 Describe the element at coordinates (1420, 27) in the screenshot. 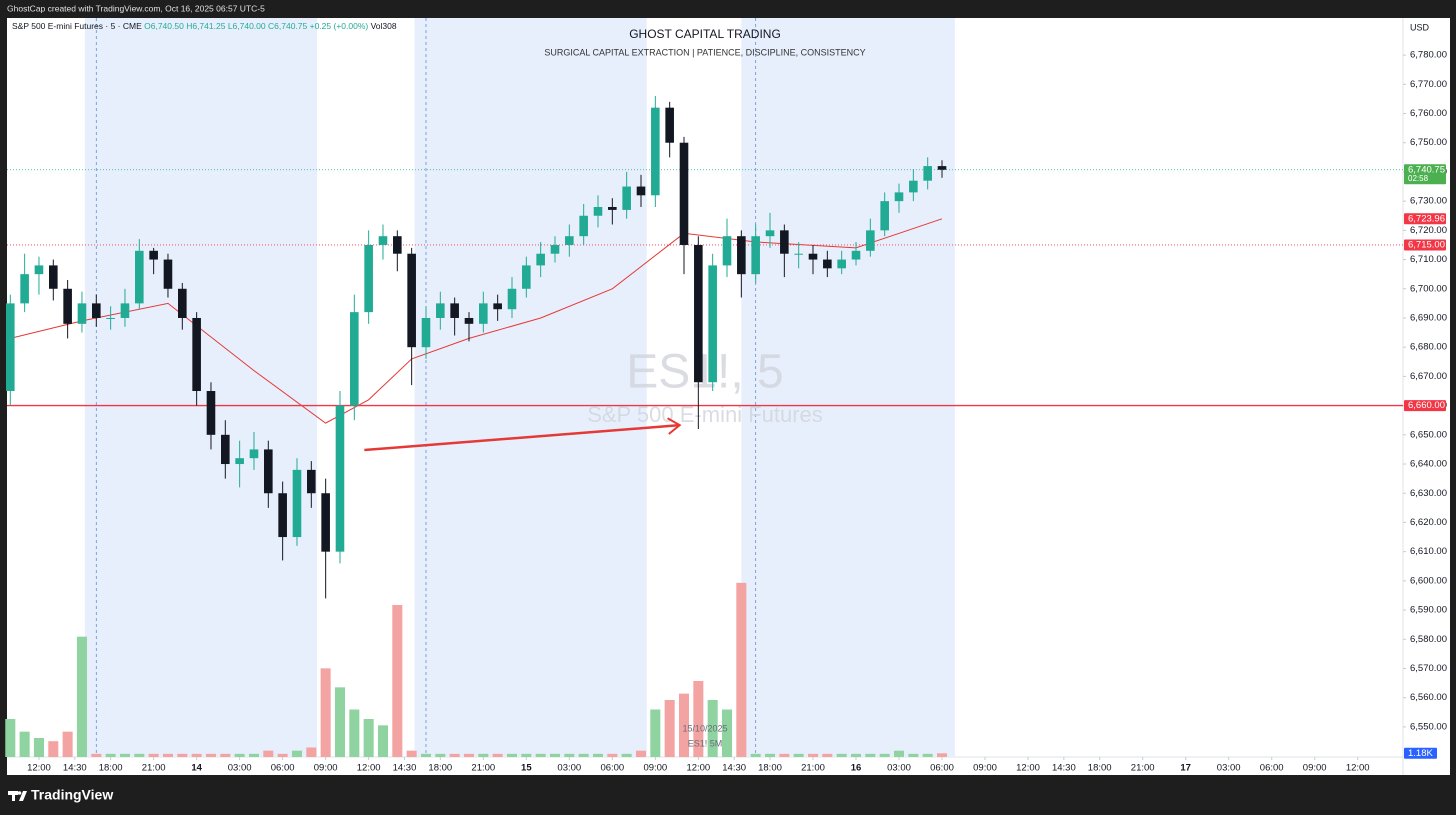

I see `currency: USD` at that location.